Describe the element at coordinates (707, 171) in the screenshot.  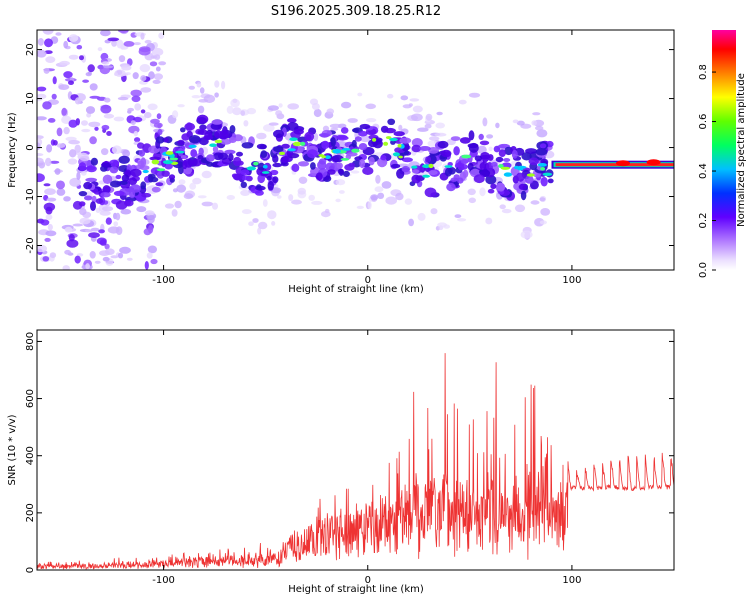
I see `colorbar-ticks: 0.0 0.2 0.4 0.6 0.8` at that location.